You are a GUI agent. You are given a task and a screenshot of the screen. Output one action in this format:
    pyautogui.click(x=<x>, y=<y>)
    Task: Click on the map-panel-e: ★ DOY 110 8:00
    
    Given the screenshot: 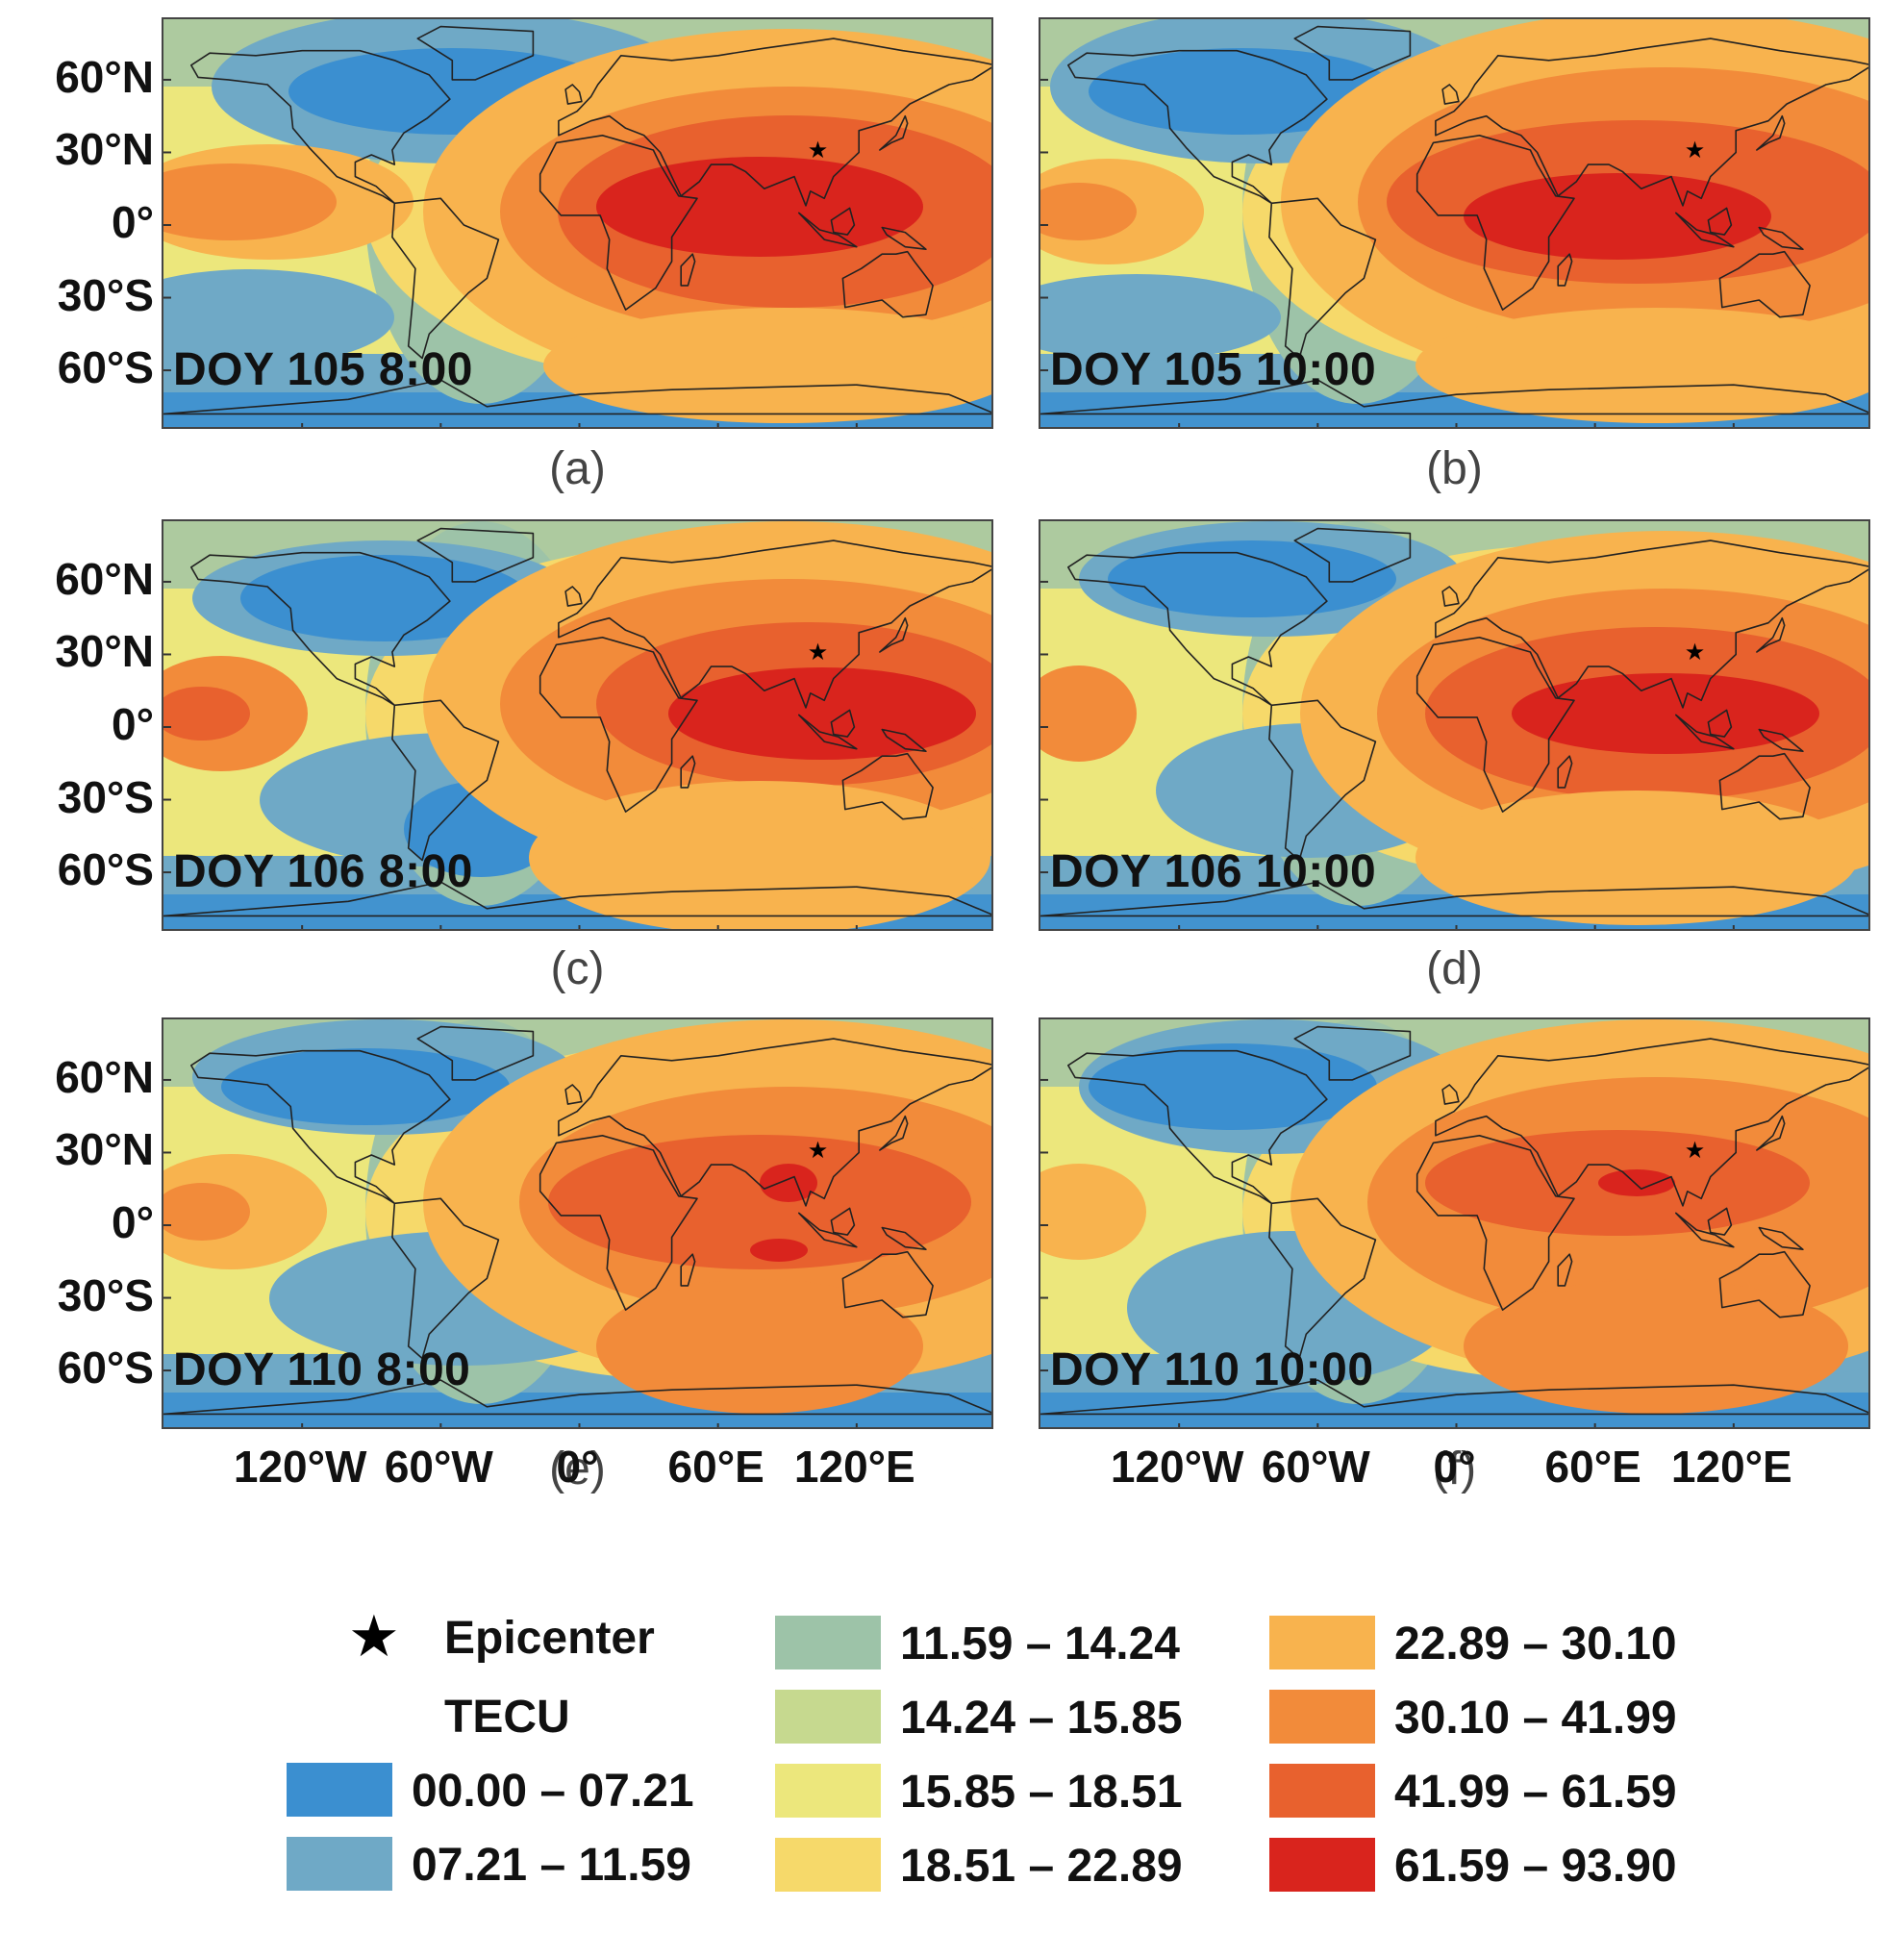 What is the action you would take?
    pyautogui.click(x=577, y=1223)
    